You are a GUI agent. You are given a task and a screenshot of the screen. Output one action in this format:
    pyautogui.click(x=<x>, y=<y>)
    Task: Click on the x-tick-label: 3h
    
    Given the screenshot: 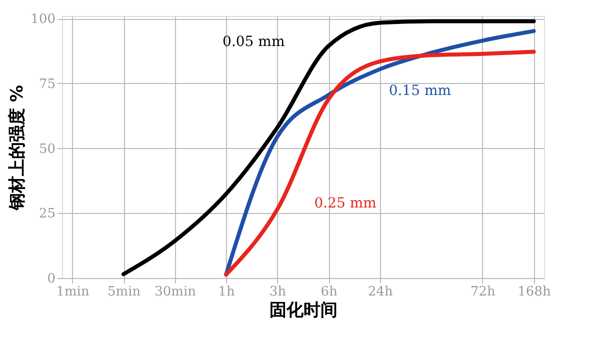 What is the action you would take?
    pyautogui.click(x=278, y=292)
    